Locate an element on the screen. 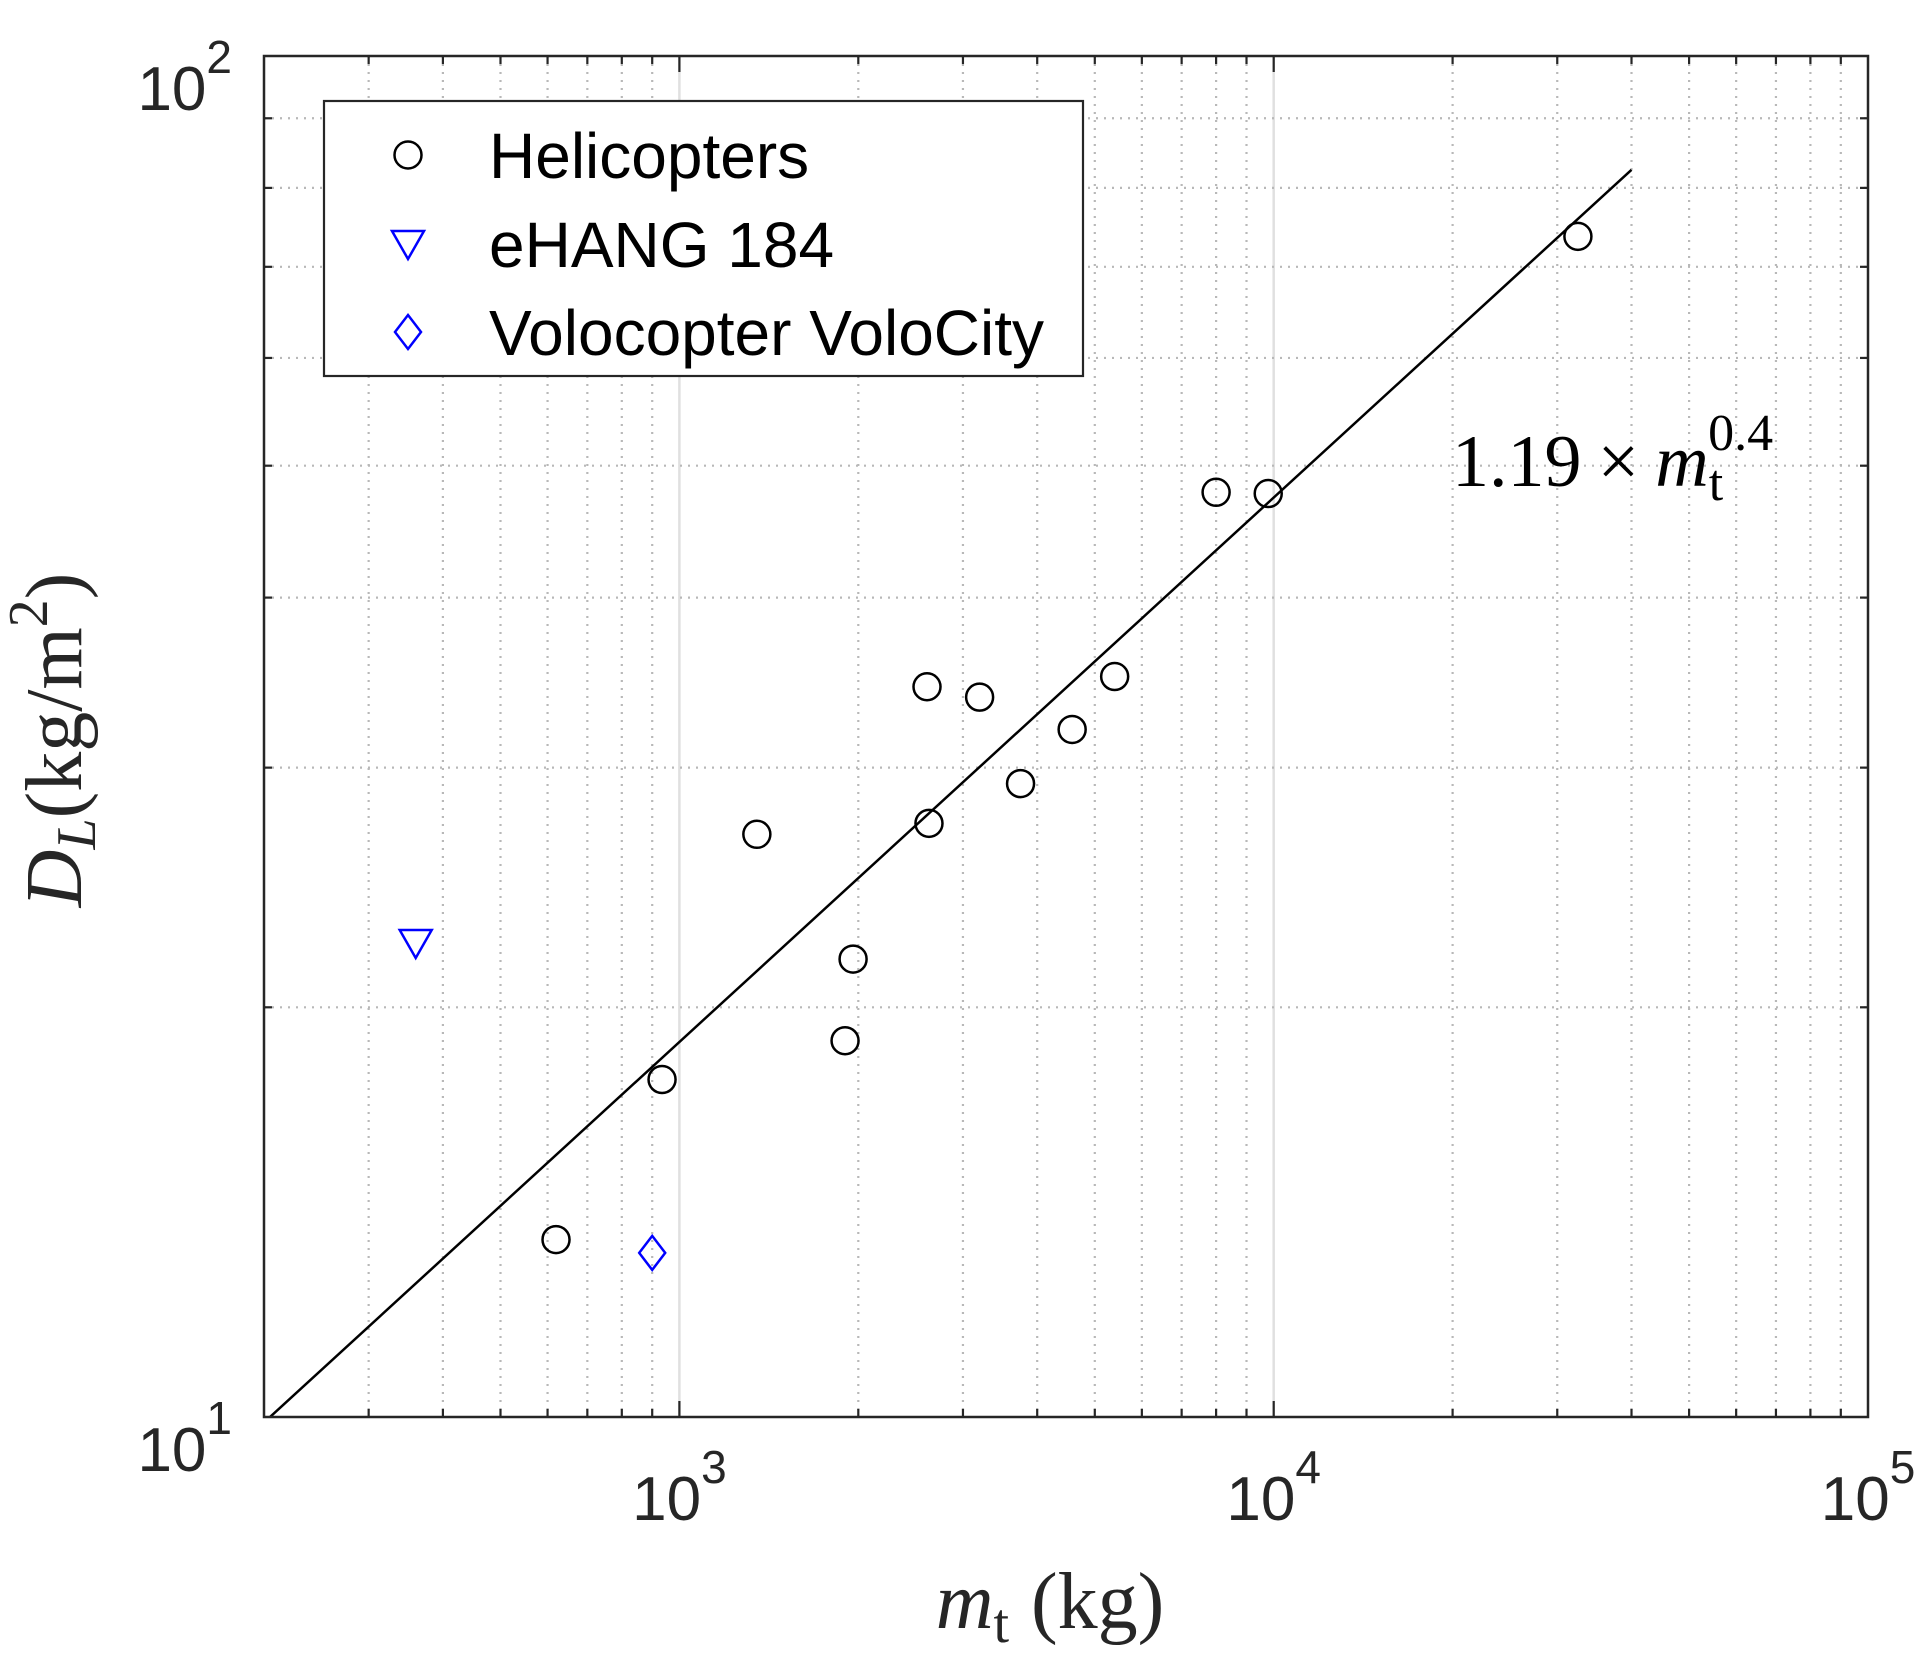  y-axis-symbol: D is located at coordinates (55, 879).